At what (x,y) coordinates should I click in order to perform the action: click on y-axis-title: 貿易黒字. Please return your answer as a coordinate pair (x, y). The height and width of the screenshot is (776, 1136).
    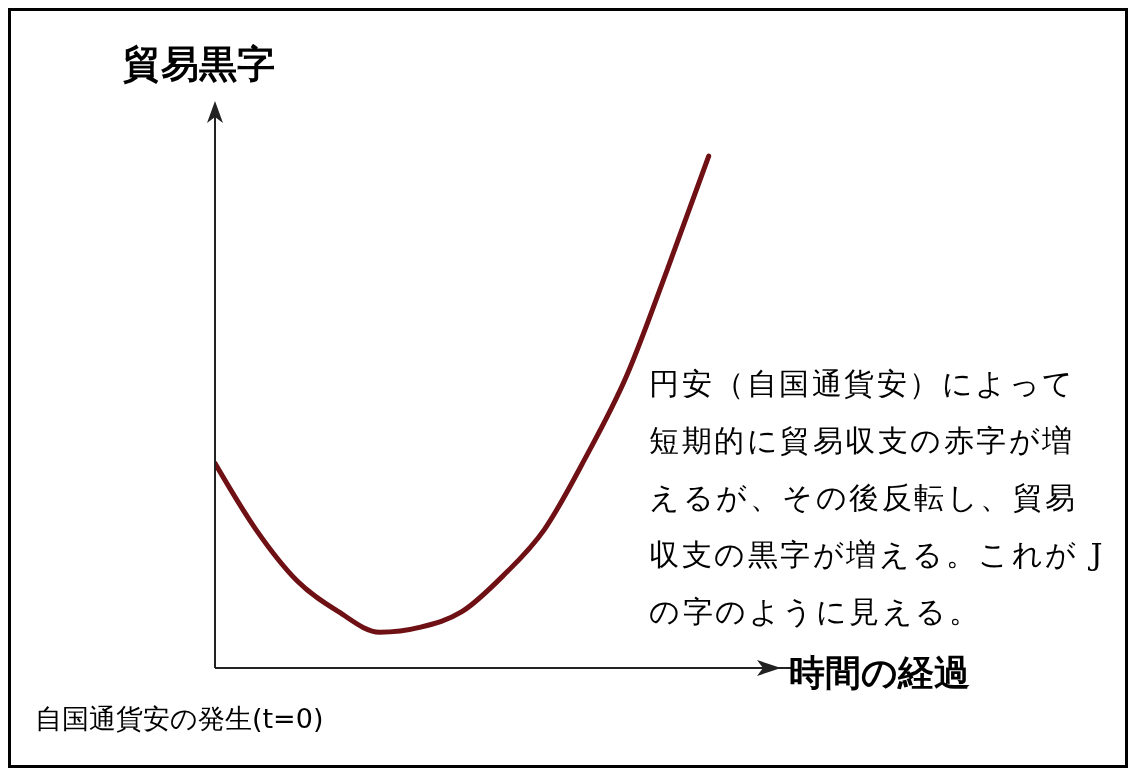
    Looking at the image, I should click on (199, 64).